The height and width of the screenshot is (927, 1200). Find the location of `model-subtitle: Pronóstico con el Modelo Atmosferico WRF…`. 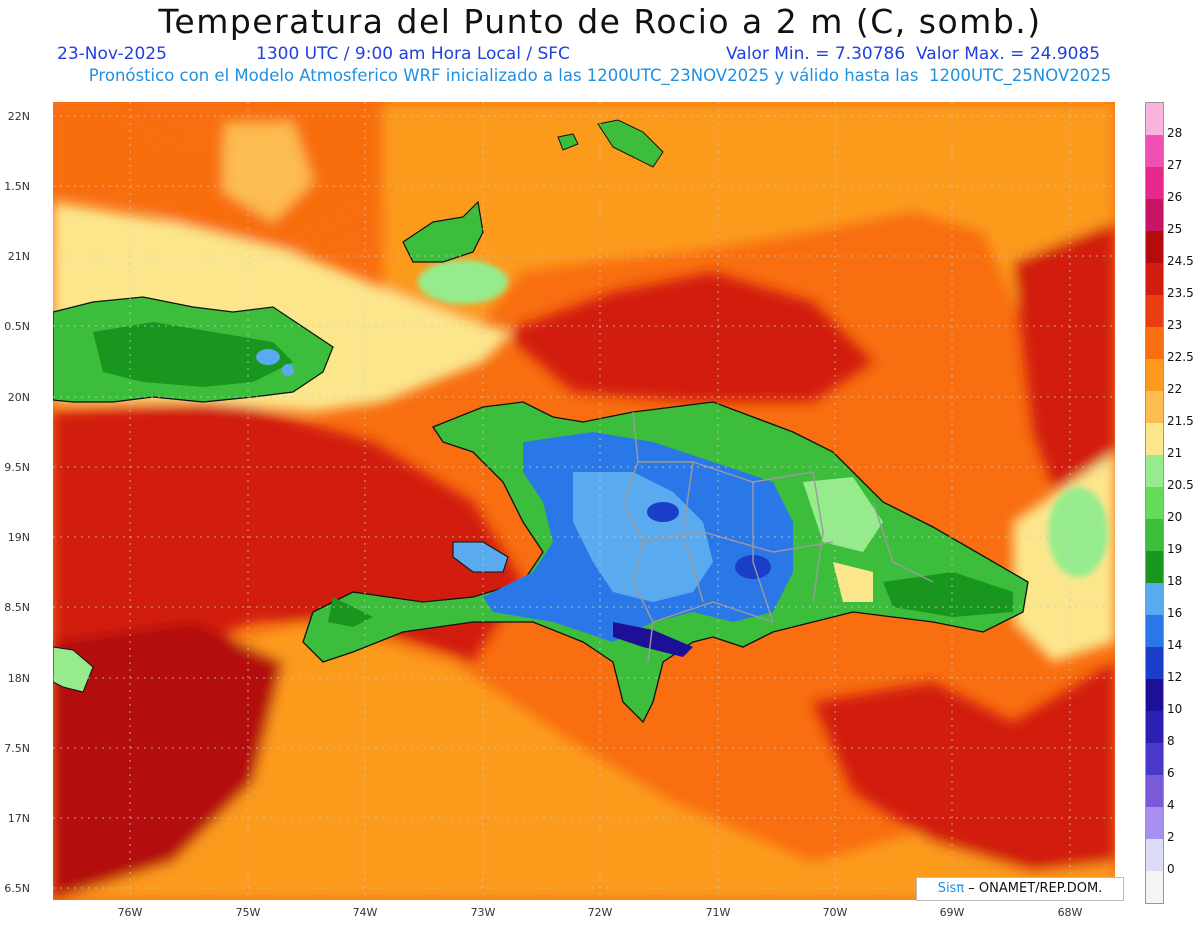

model-subtitle: Pronóstico con el Modelo Atmosferico WRF… is located at coordinates (600, 75).